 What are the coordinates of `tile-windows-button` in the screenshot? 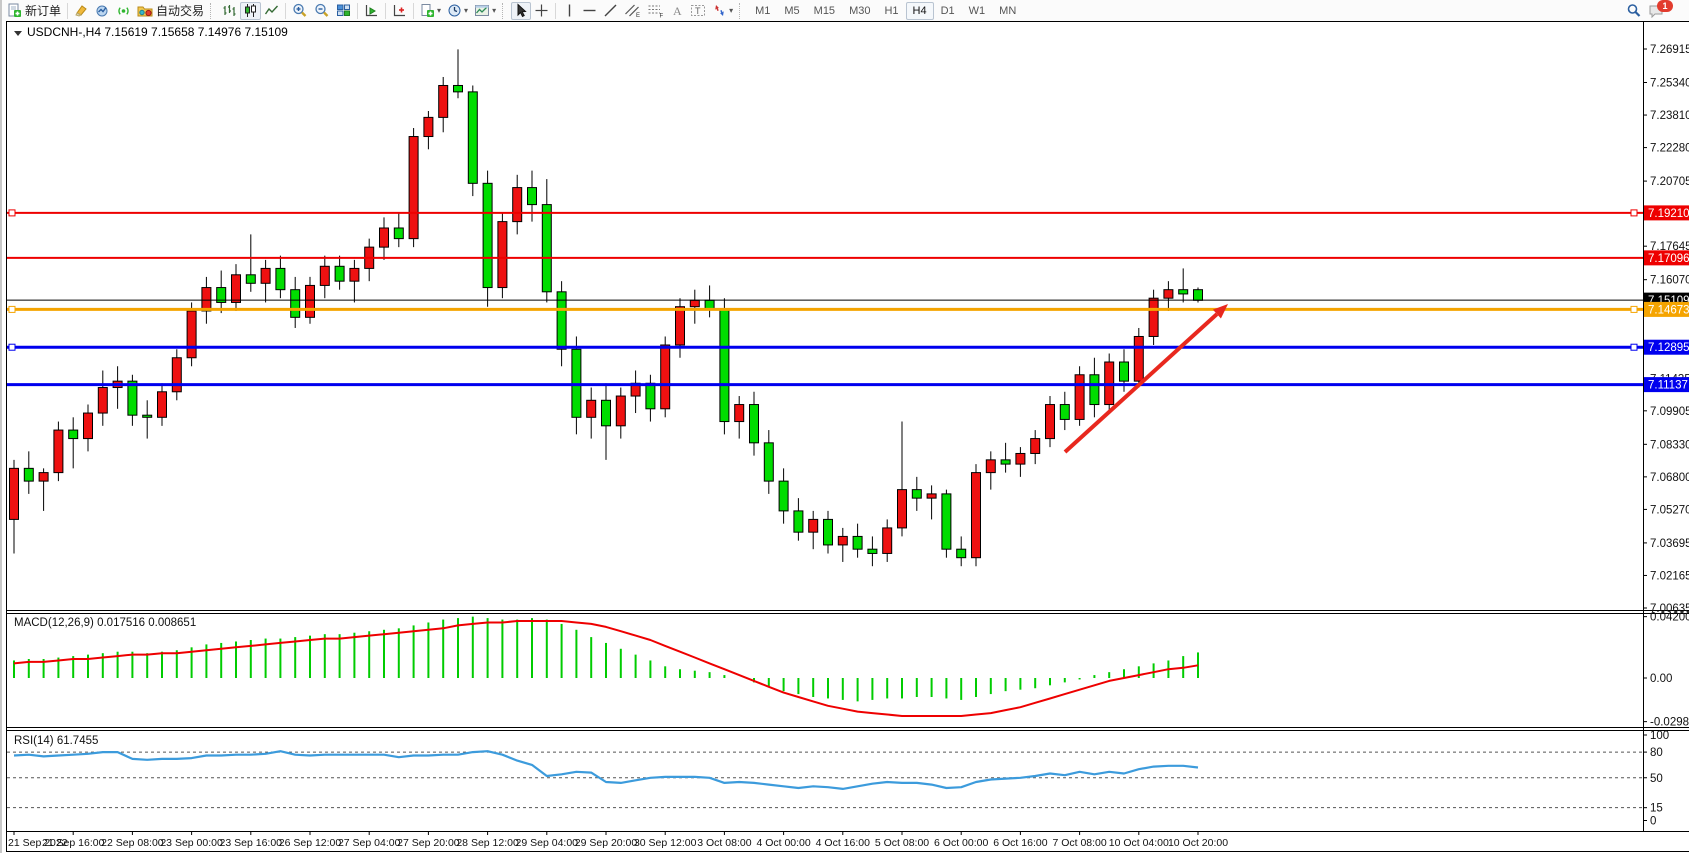 It's located at (343, 11).